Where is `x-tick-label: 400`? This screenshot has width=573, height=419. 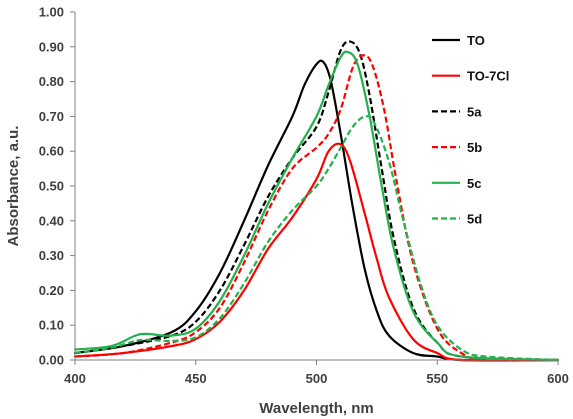 x-tick-label: 400 is located at coordinates (75, 378).